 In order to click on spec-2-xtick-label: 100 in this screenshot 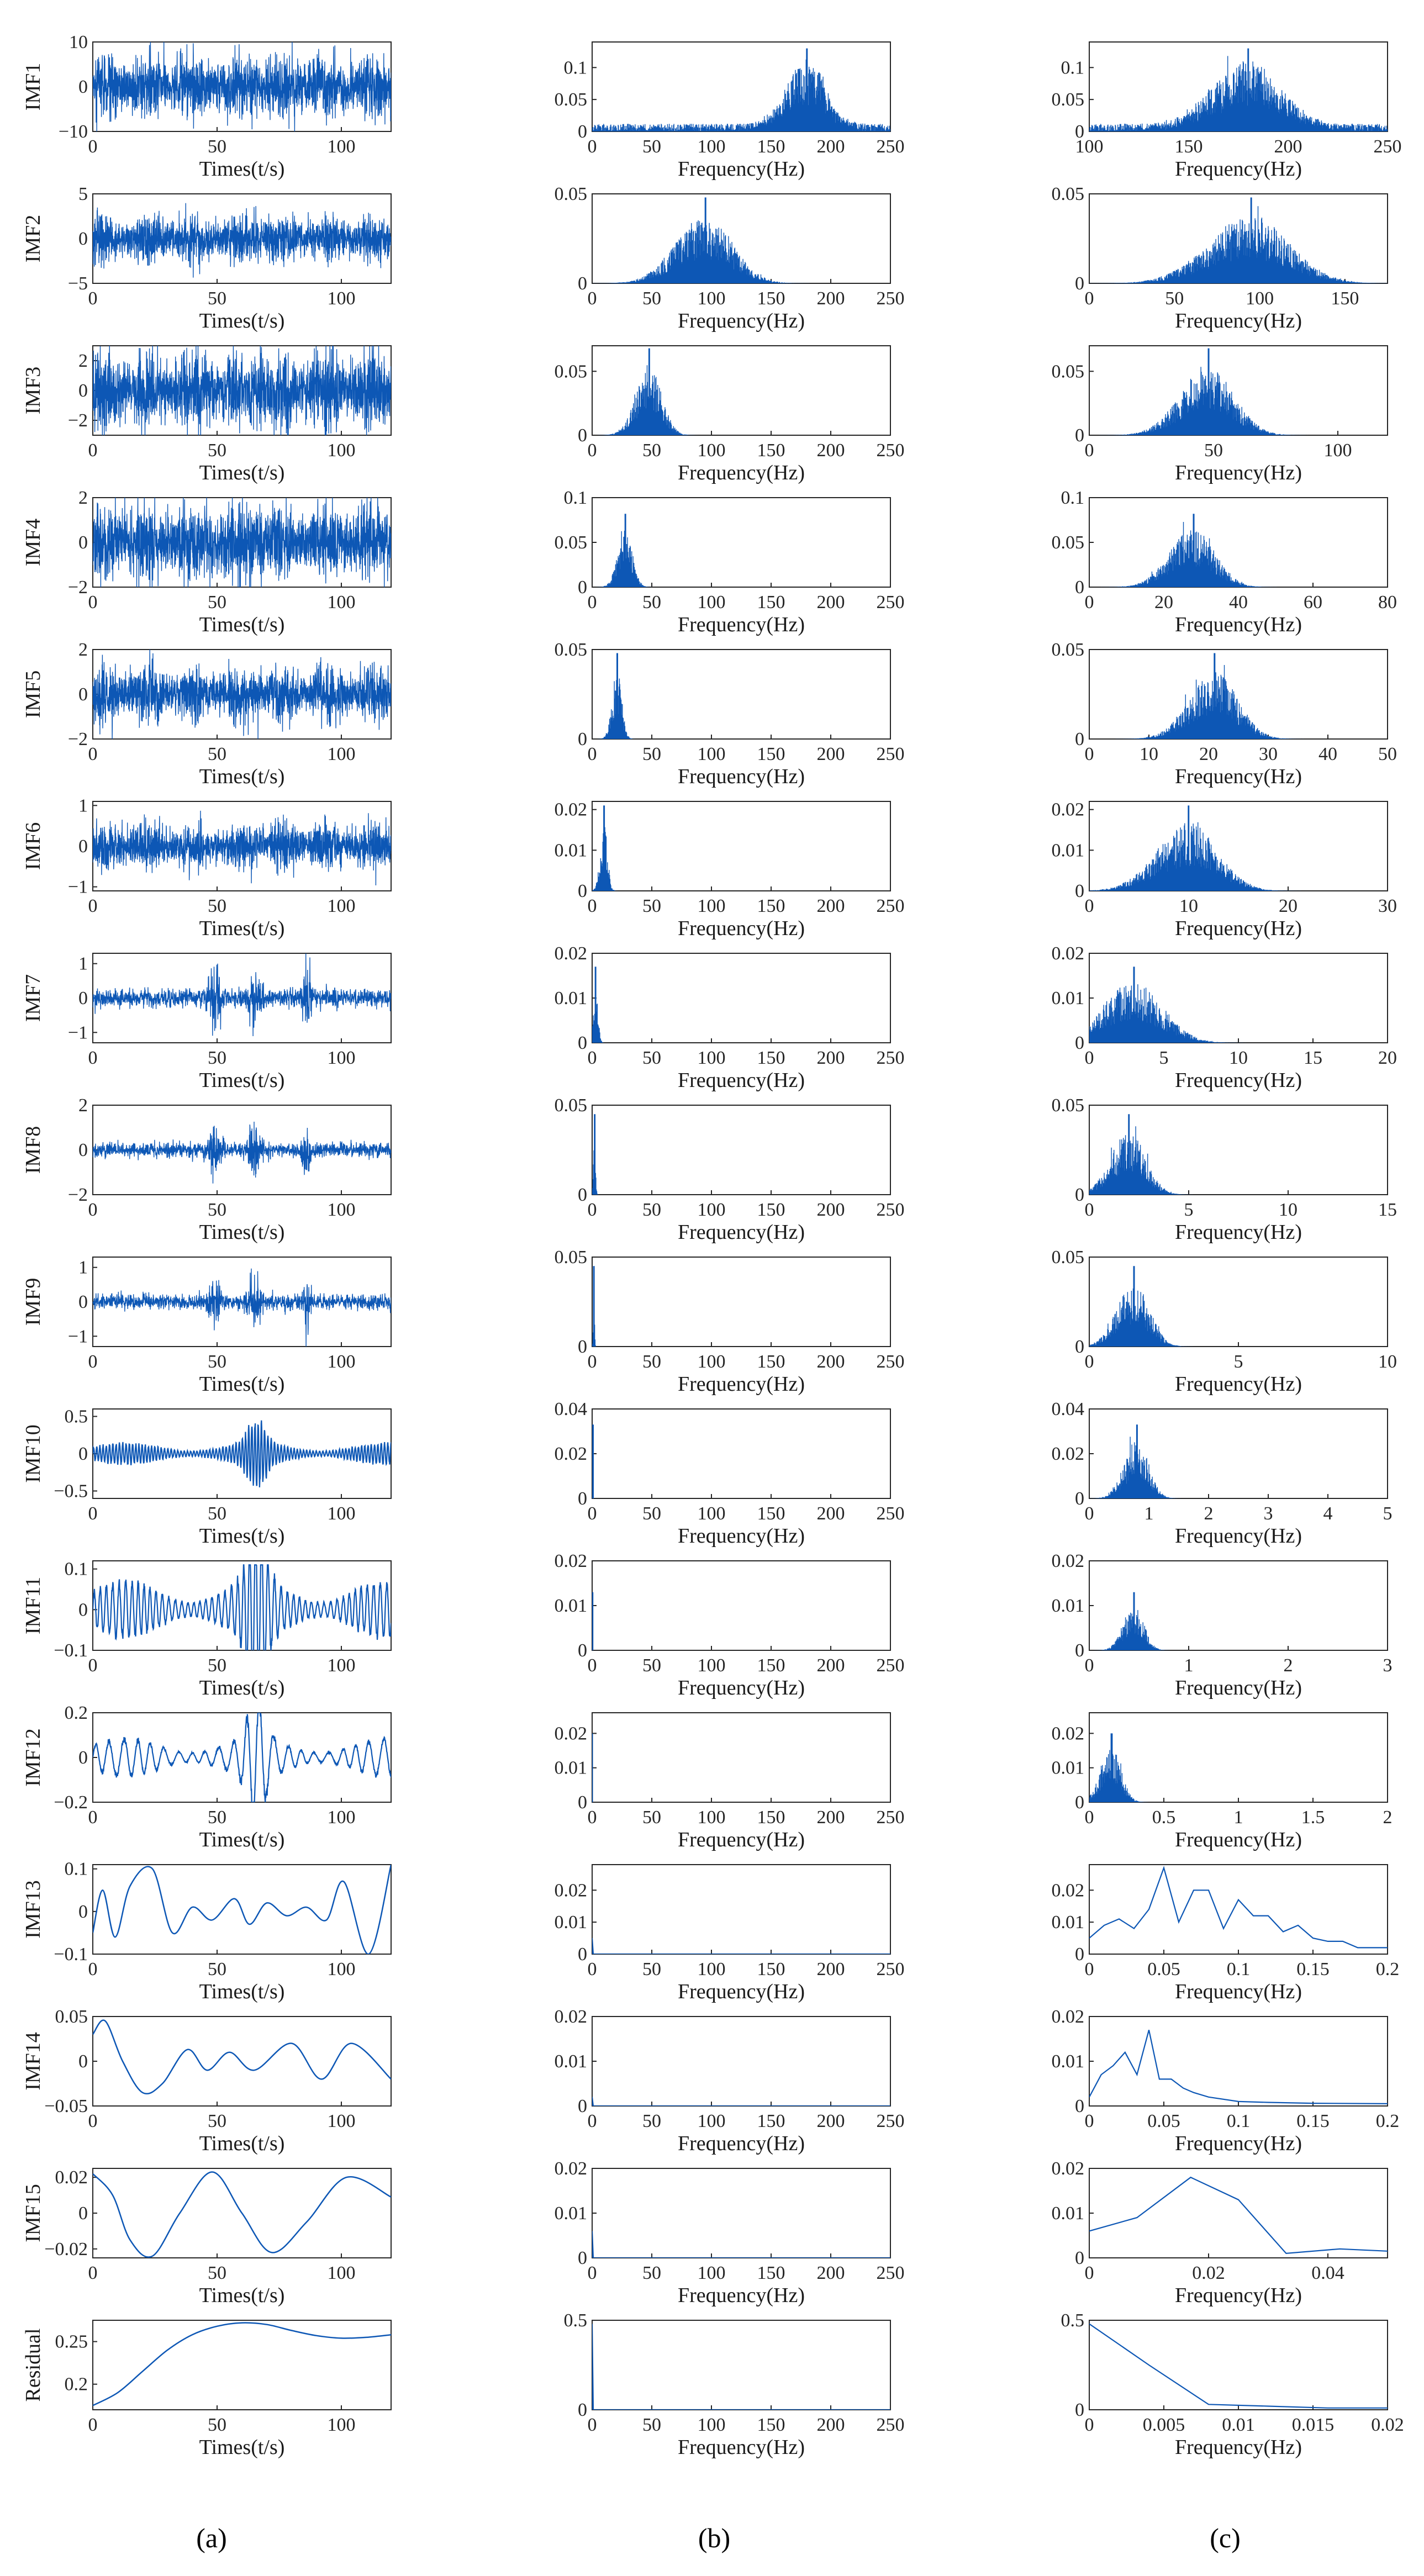, I will do `click(712, 450)`.